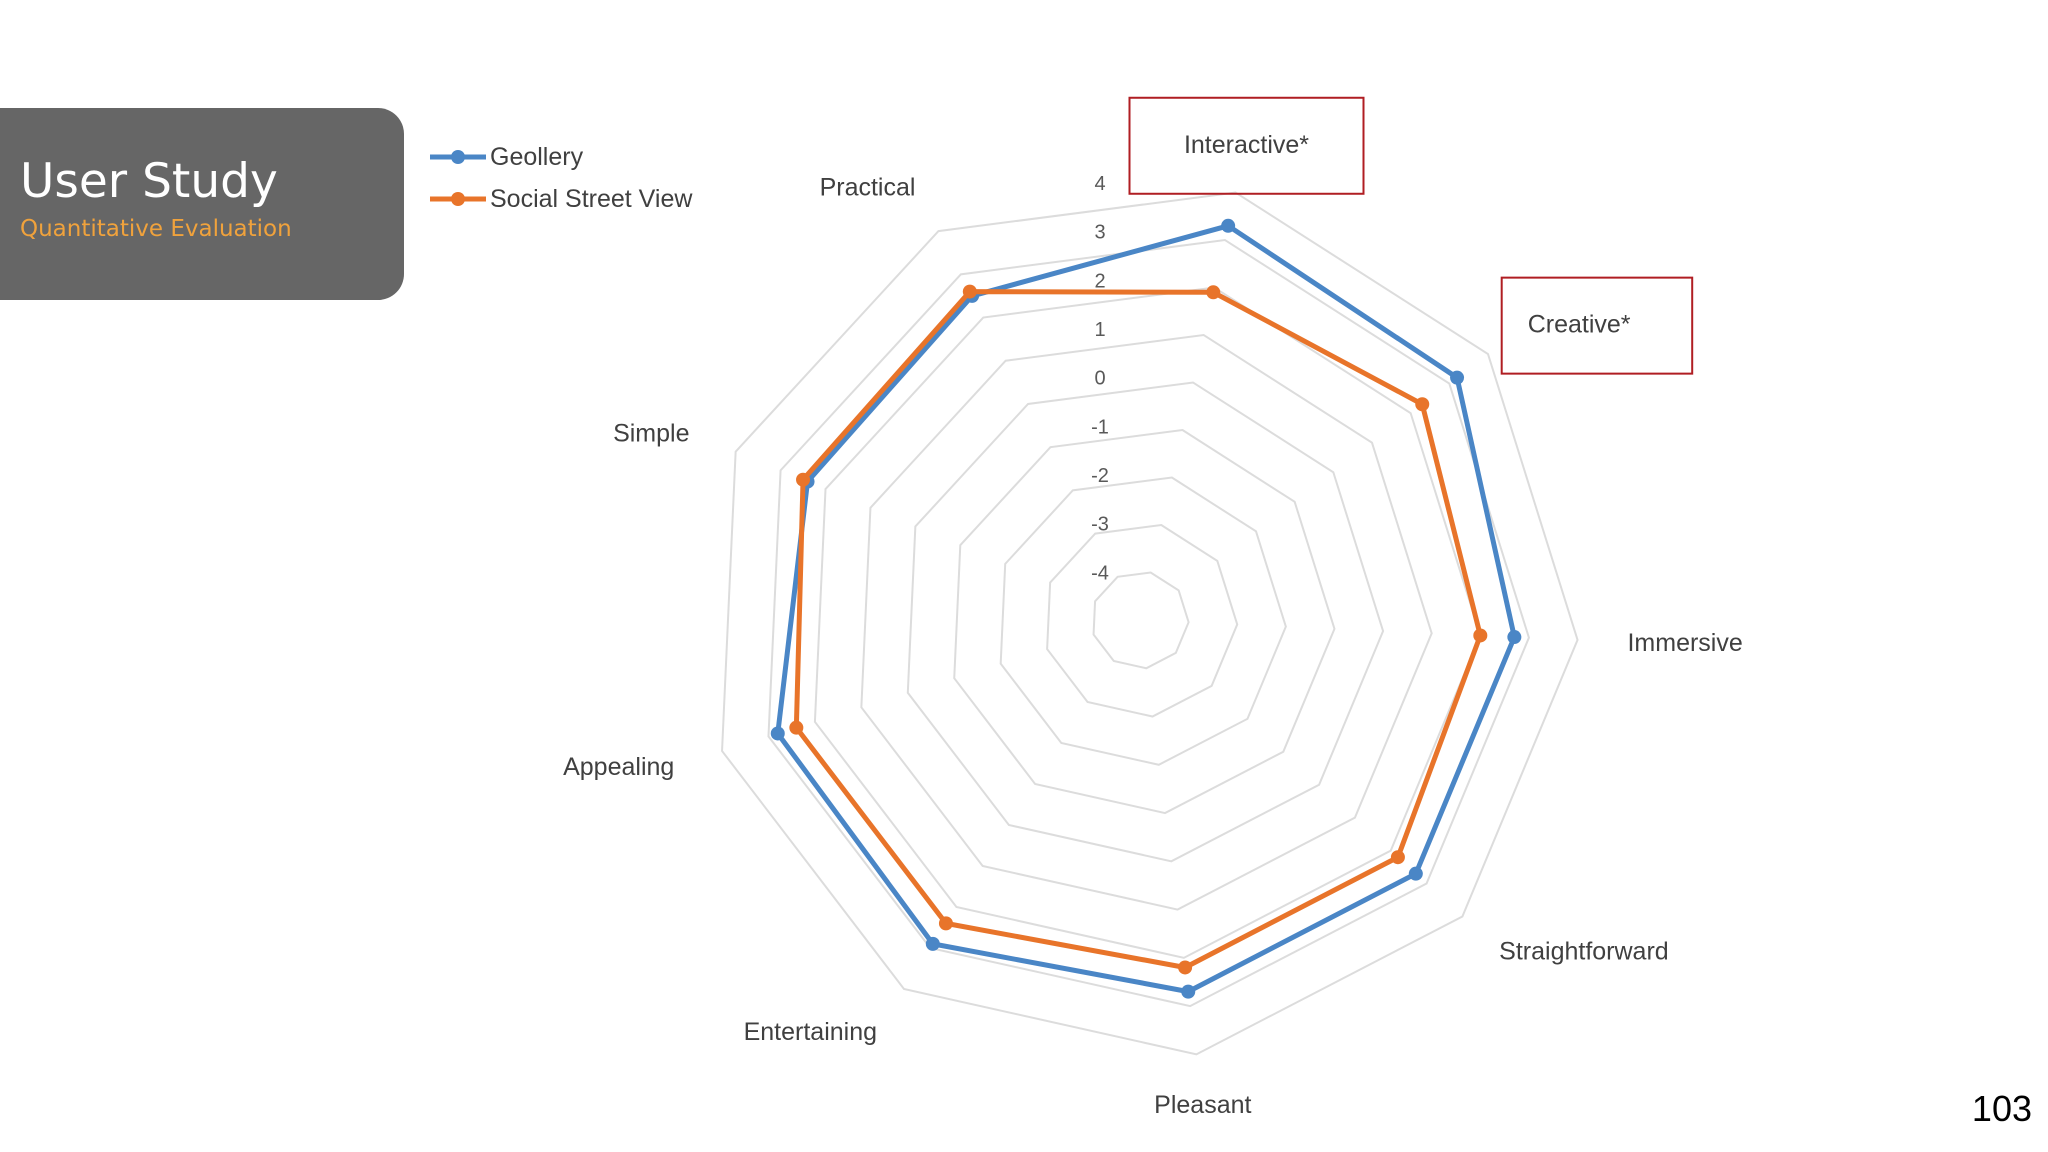 The width and height of the screenshot is (2048, 1152). What do you see at coordinates (537, 156) in the screenshot?
I see `legend-label: Geollery` at bounding box center [537, 156].